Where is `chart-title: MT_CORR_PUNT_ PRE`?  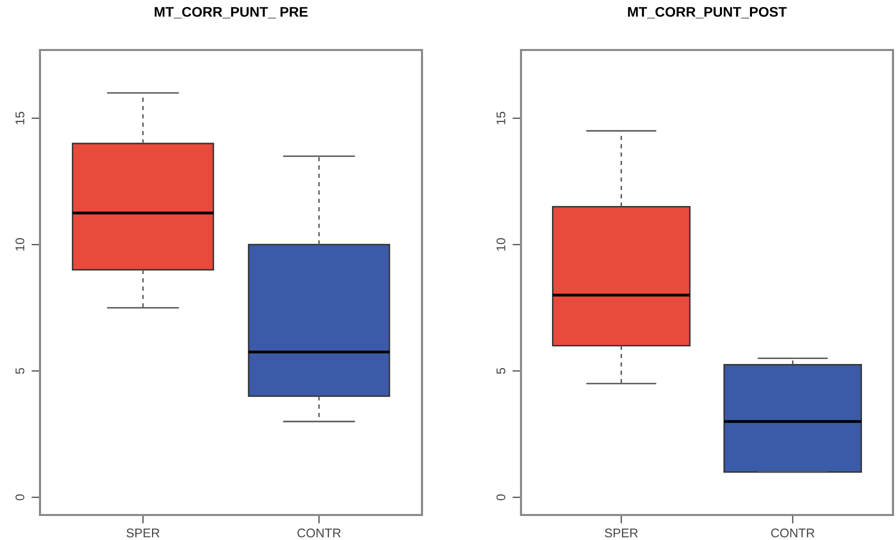 chart-title: MT_CORR_PUNT_ PRE is located at coordinates (231, 12).